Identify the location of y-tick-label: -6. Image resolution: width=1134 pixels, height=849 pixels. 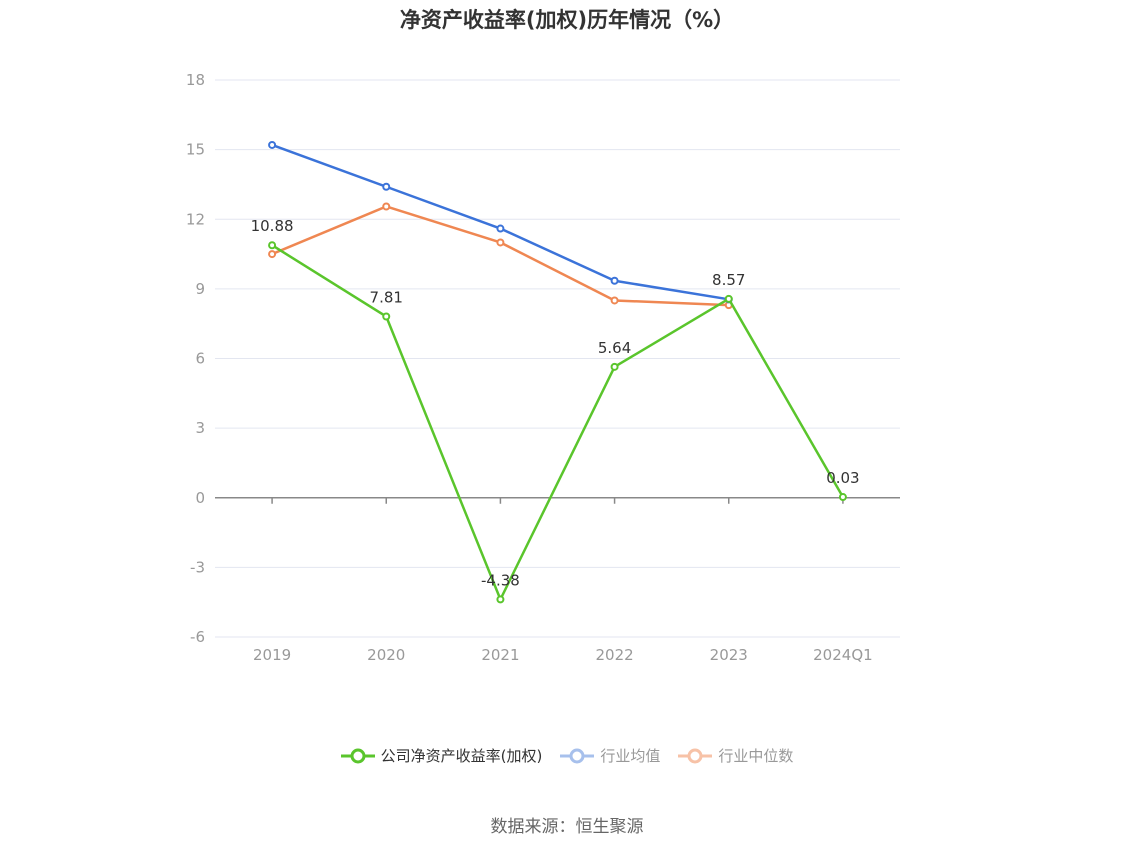
(197, 637).